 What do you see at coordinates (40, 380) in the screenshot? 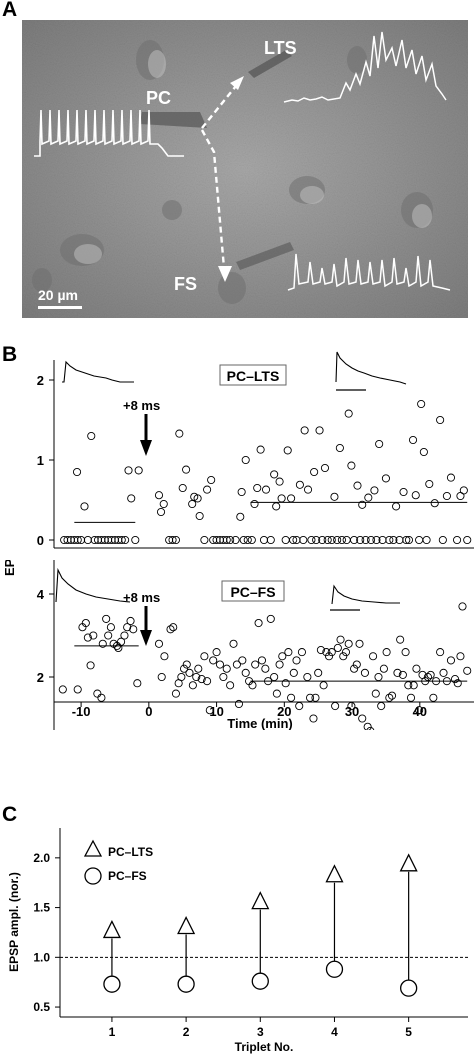
I see `lts-y-tick-label: 2` at bounding box center [40, 380].